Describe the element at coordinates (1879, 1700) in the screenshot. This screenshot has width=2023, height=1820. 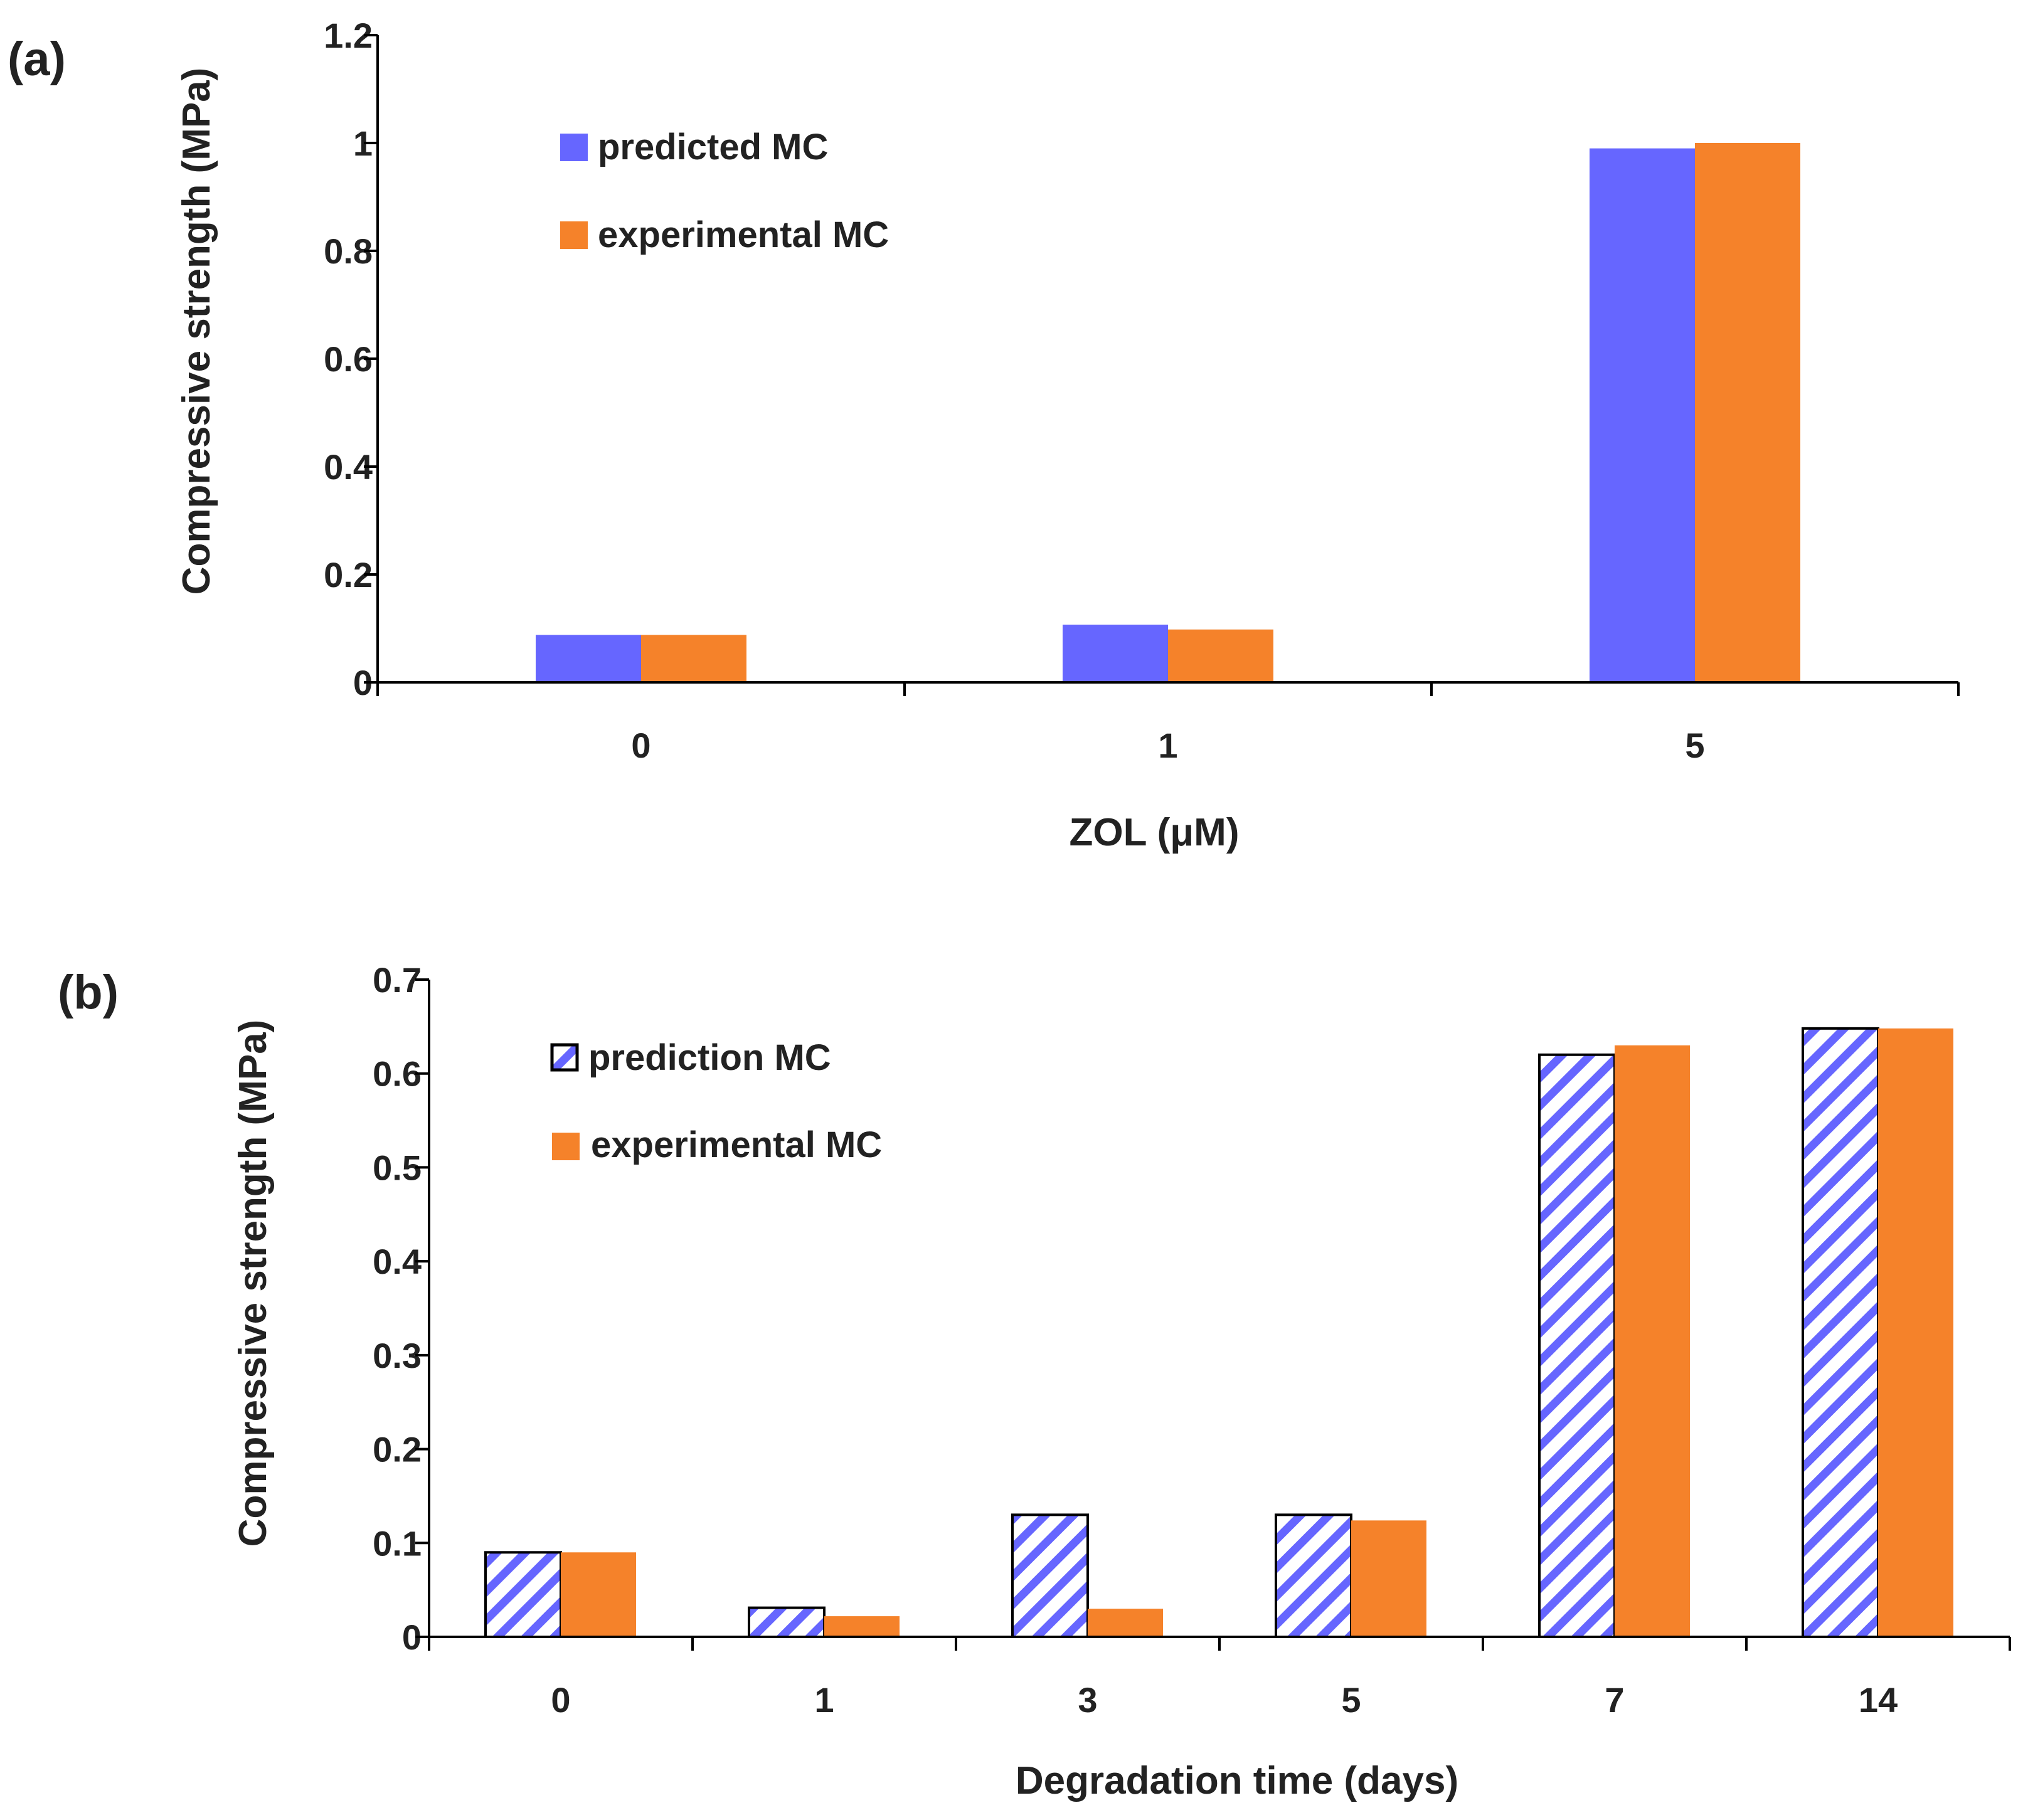
I see `x-tick-label: 14` at that location.